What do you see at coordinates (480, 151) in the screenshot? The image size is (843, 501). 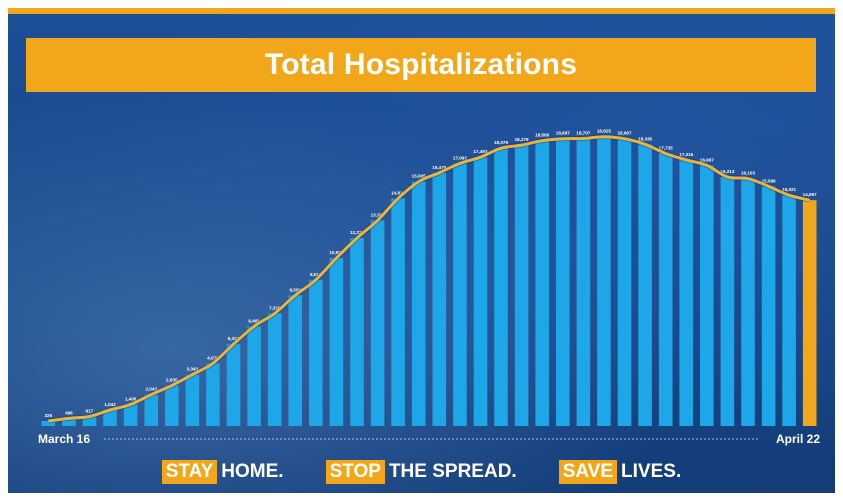 I see `data-label: 17,493` at bounding box center [480, 151].